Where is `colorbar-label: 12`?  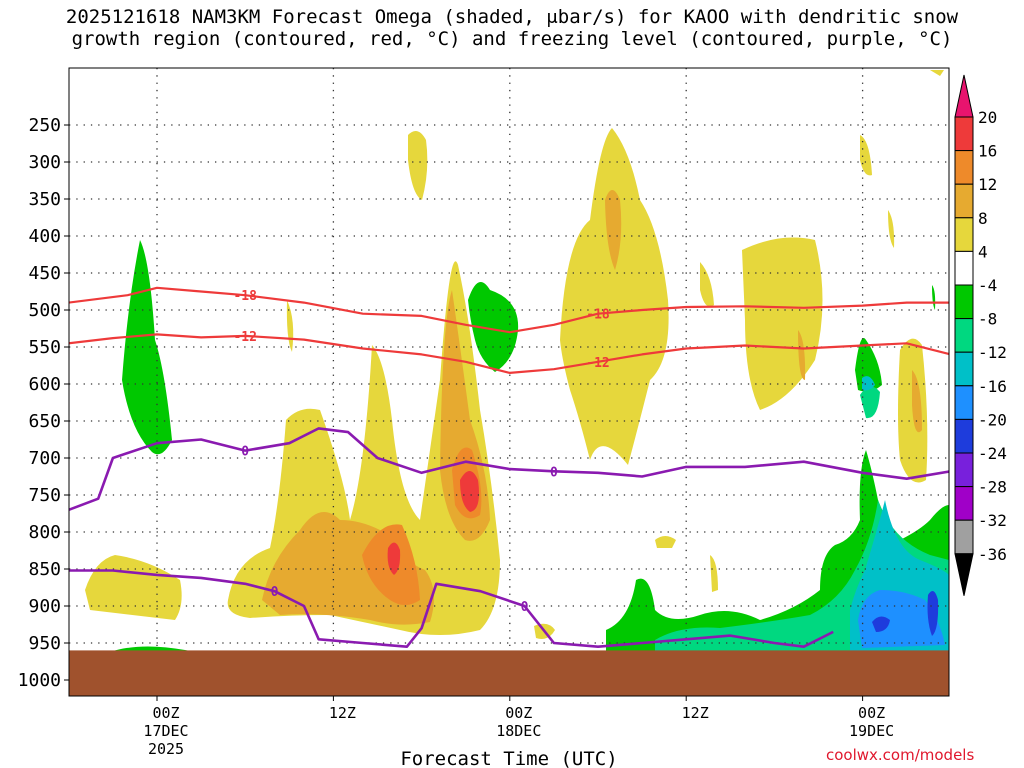
colorbar-label: 12 is located at coordinates (987, 184).